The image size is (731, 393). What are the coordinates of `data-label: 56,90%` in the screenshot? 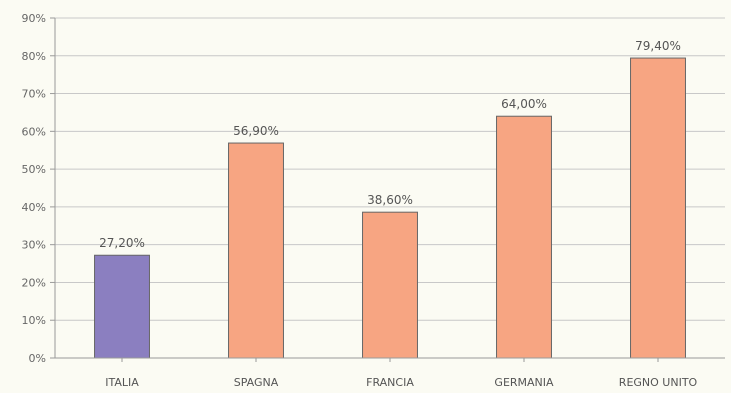 It's located at (256, 131).